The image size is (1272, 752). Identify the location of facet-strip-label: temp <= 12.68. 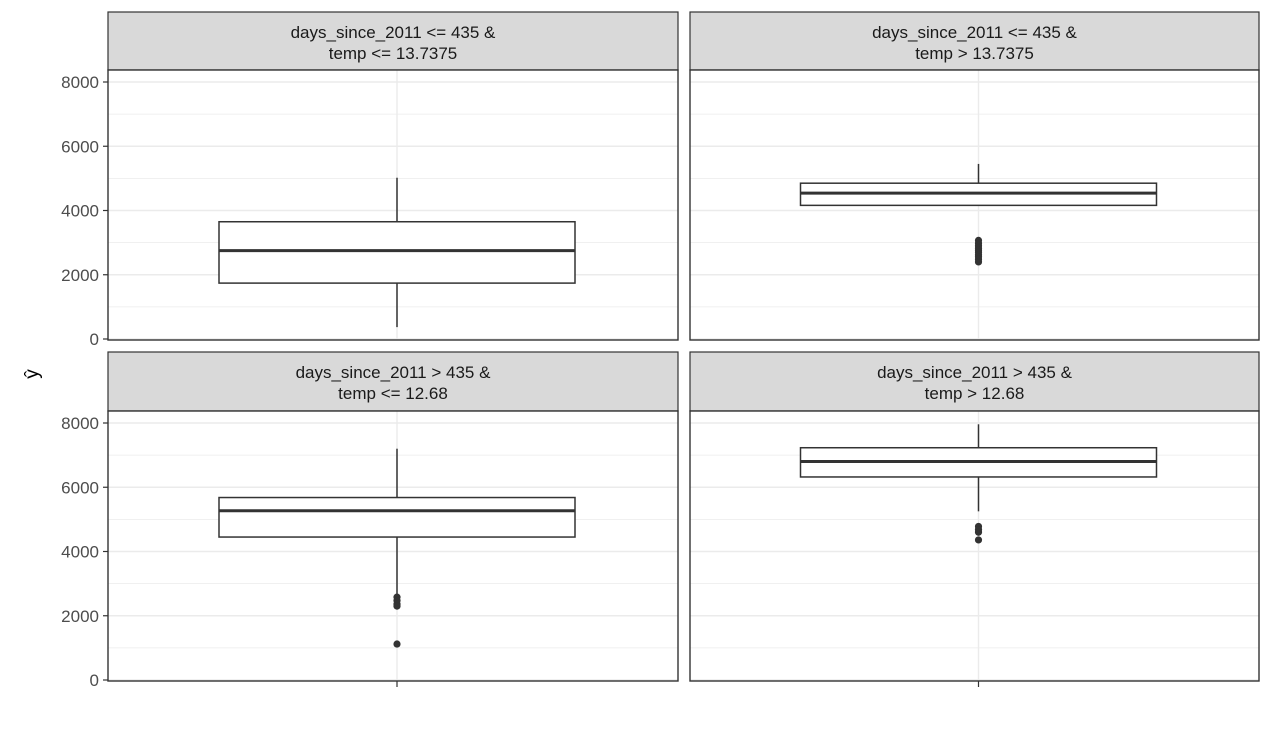
(393, 393).